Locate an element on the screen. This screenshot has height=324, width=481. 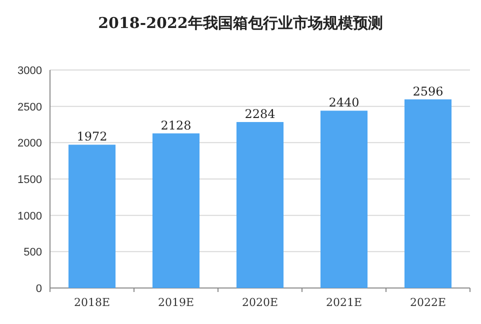
ytick: 500 is located at coordinates (33, 252).